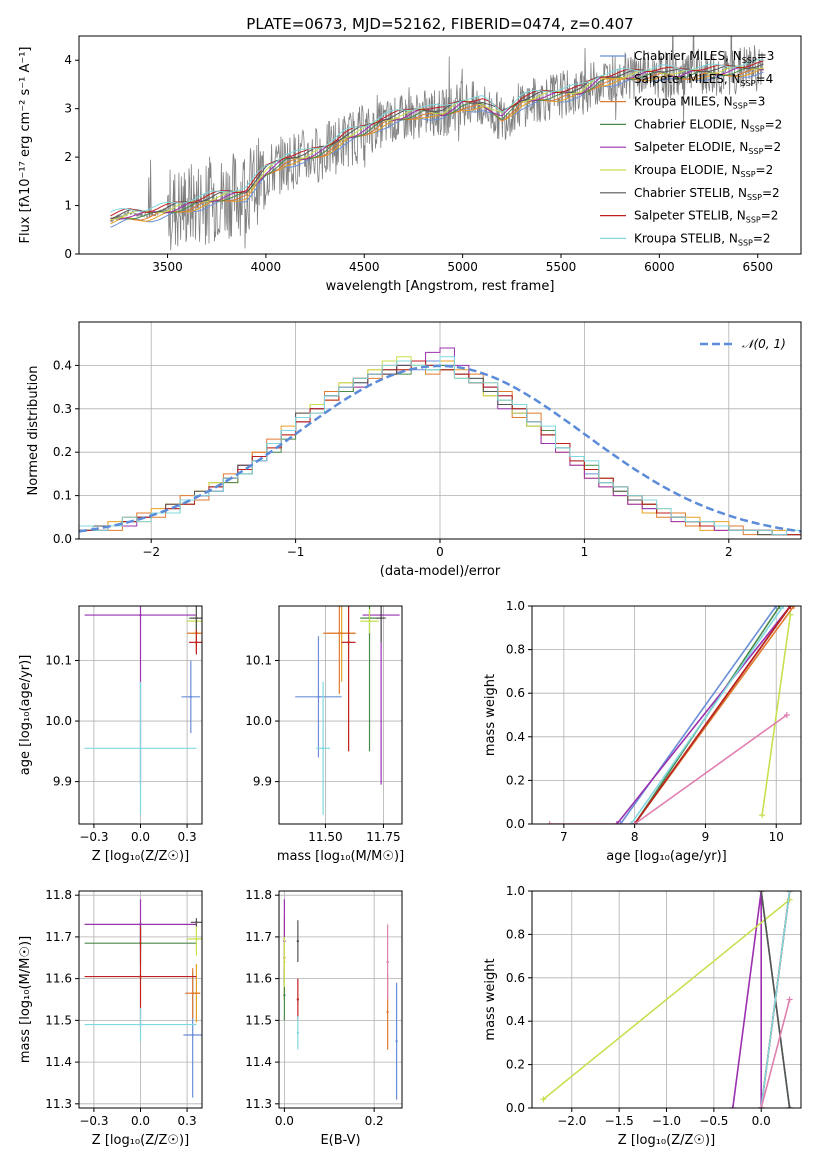 This screenshot has width=819, height=1170. What do you see at coordinates (167, 267) in the screenshot?
I see `x-tick-label: 3500` at bounding box center [167, 267].